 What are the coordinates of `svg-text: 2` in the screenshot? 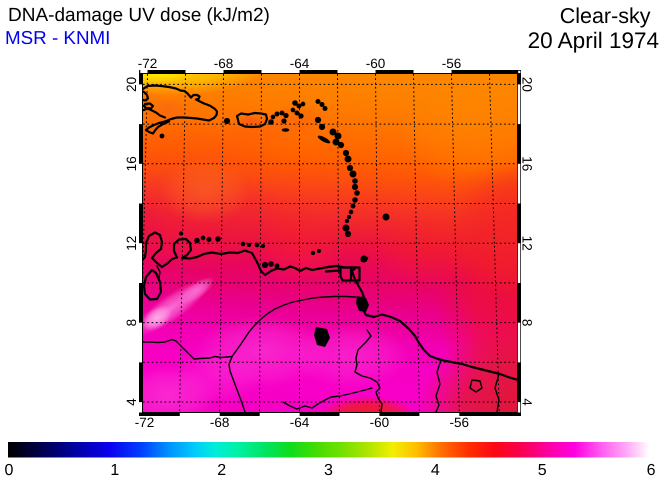 It's located at (221, 470).